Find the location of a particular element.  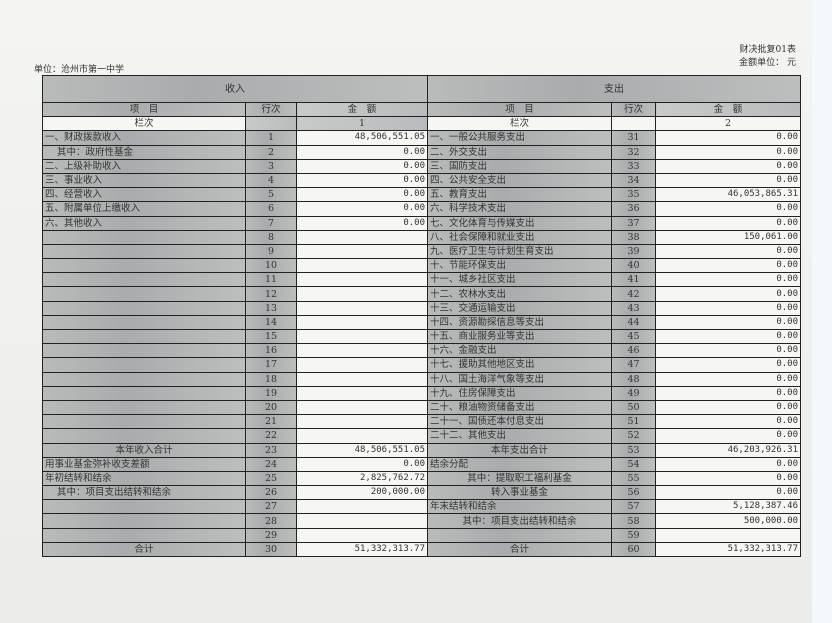

expense-item: 十、节能环保支出 is located at coordinates (520, 266).